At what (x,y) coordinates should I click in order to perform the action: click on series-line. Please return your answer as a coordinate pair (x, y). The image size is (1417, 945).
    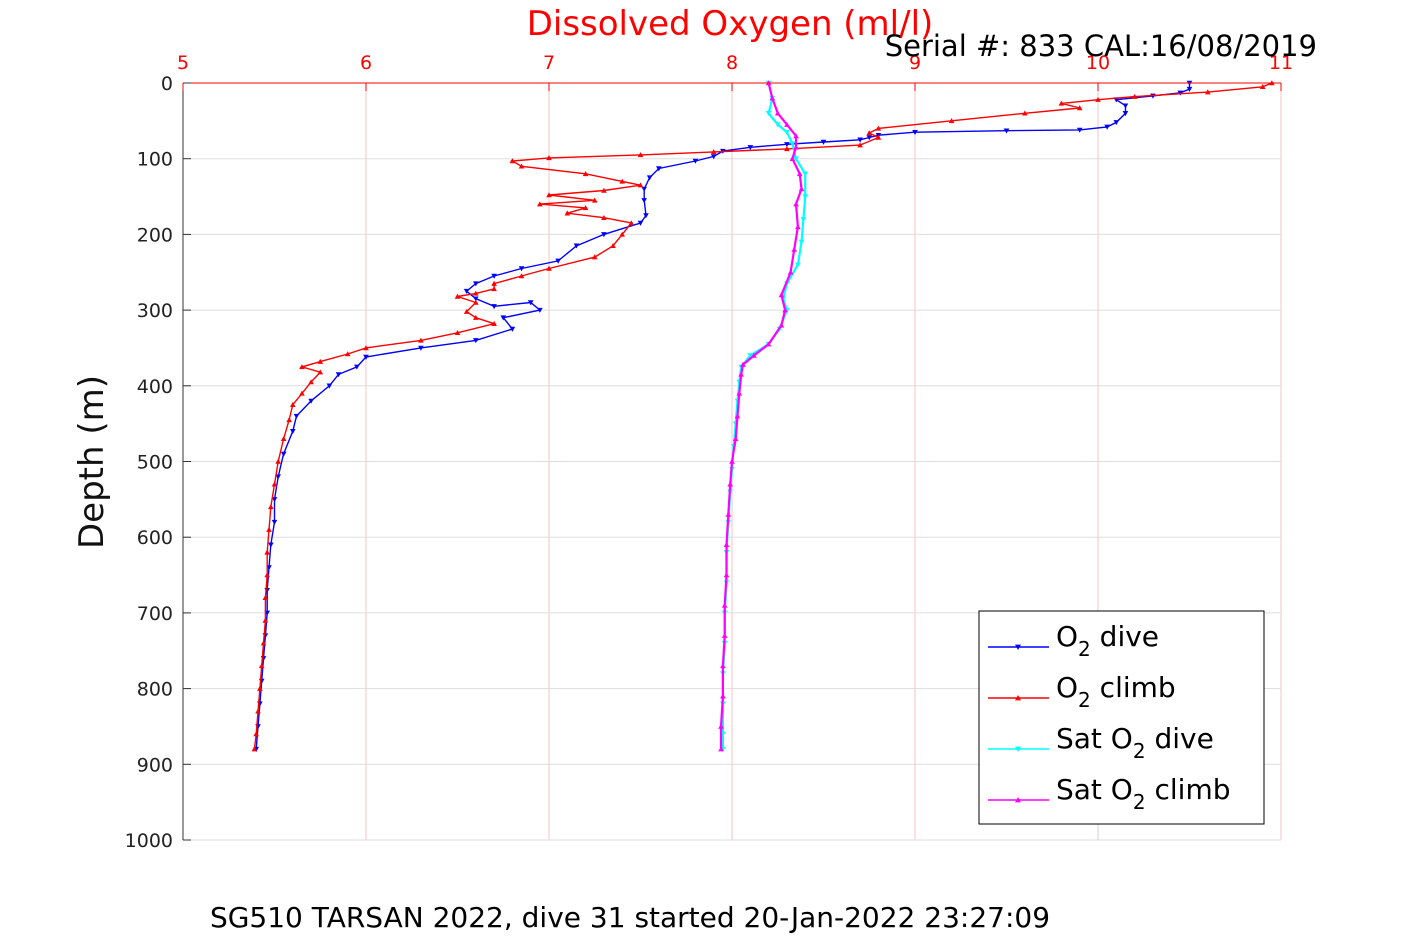
    Looking at the image, I should click on (761, 416).